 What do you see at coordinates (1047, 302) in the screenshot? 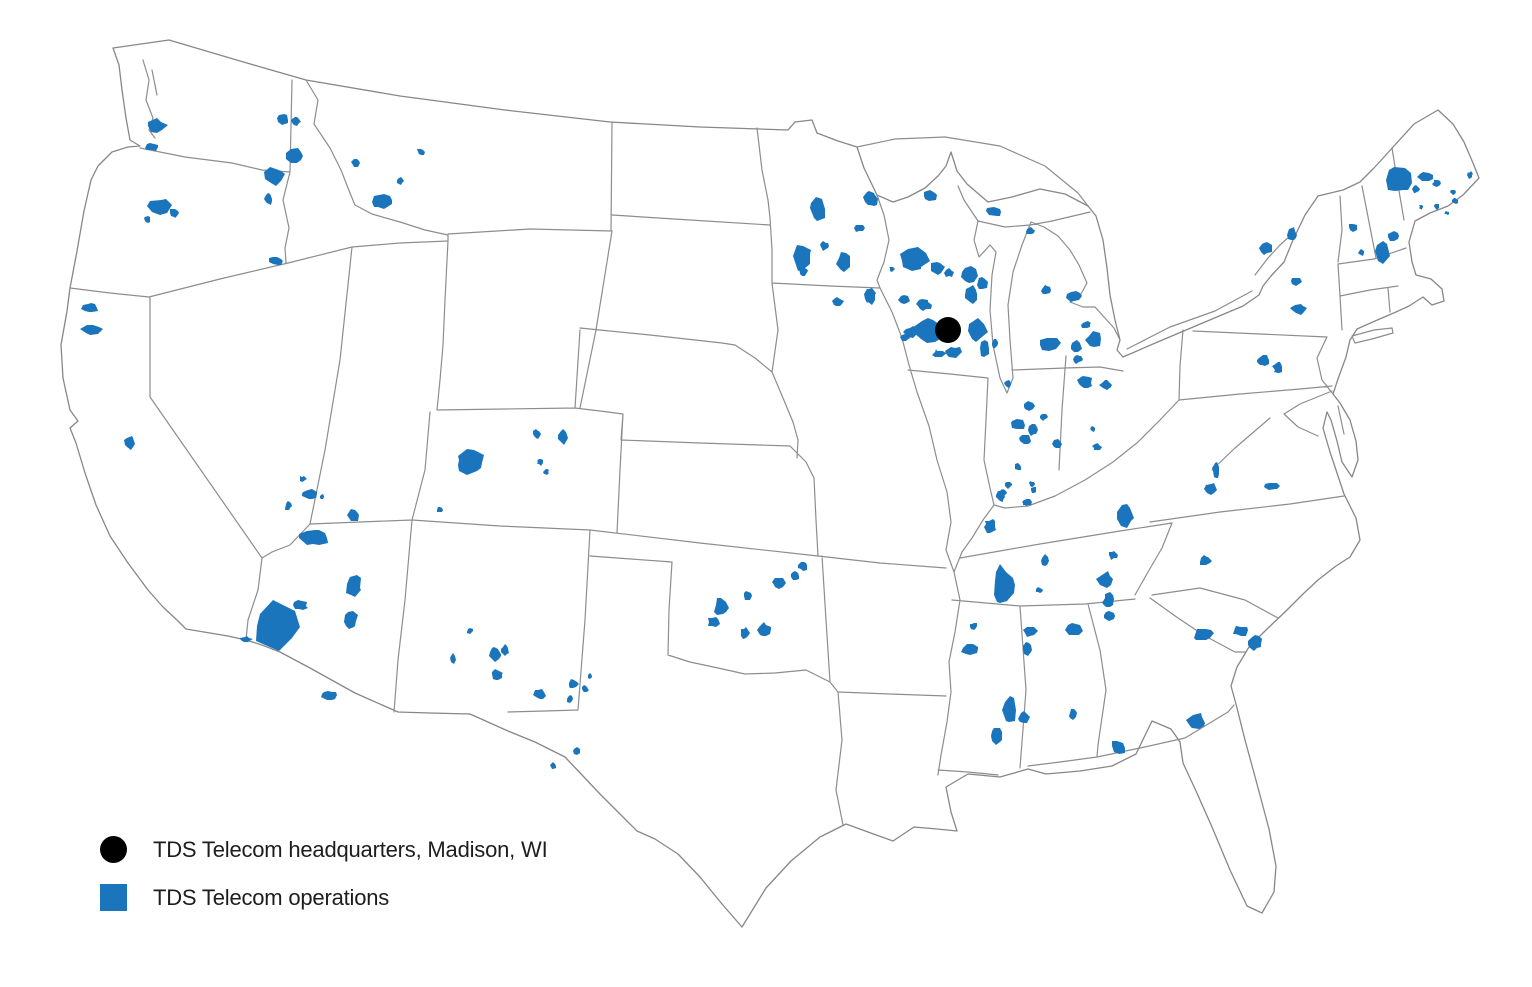
I see `lakes-michigan-huron-shoreline` at bounding box center [1047, 302].